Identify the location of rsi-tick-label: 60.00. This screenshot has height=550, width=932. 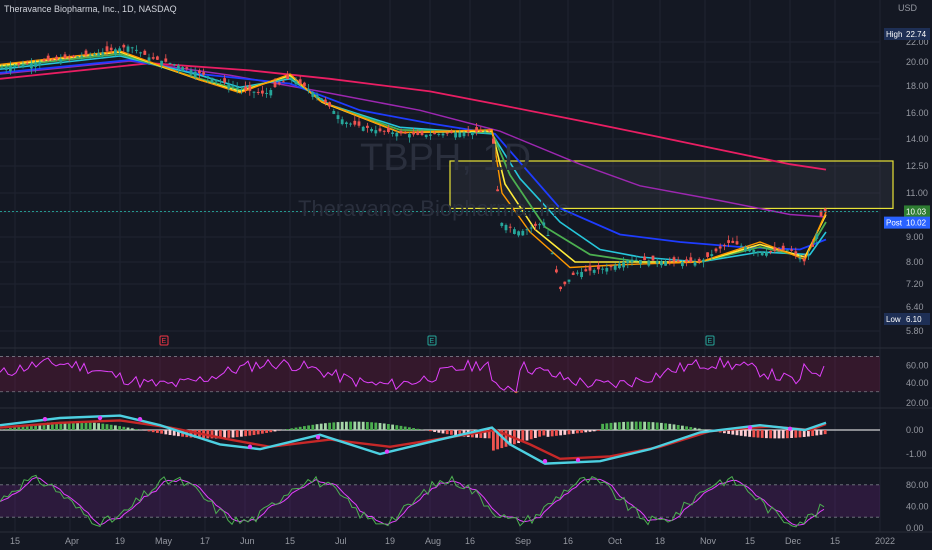
(917, 365).